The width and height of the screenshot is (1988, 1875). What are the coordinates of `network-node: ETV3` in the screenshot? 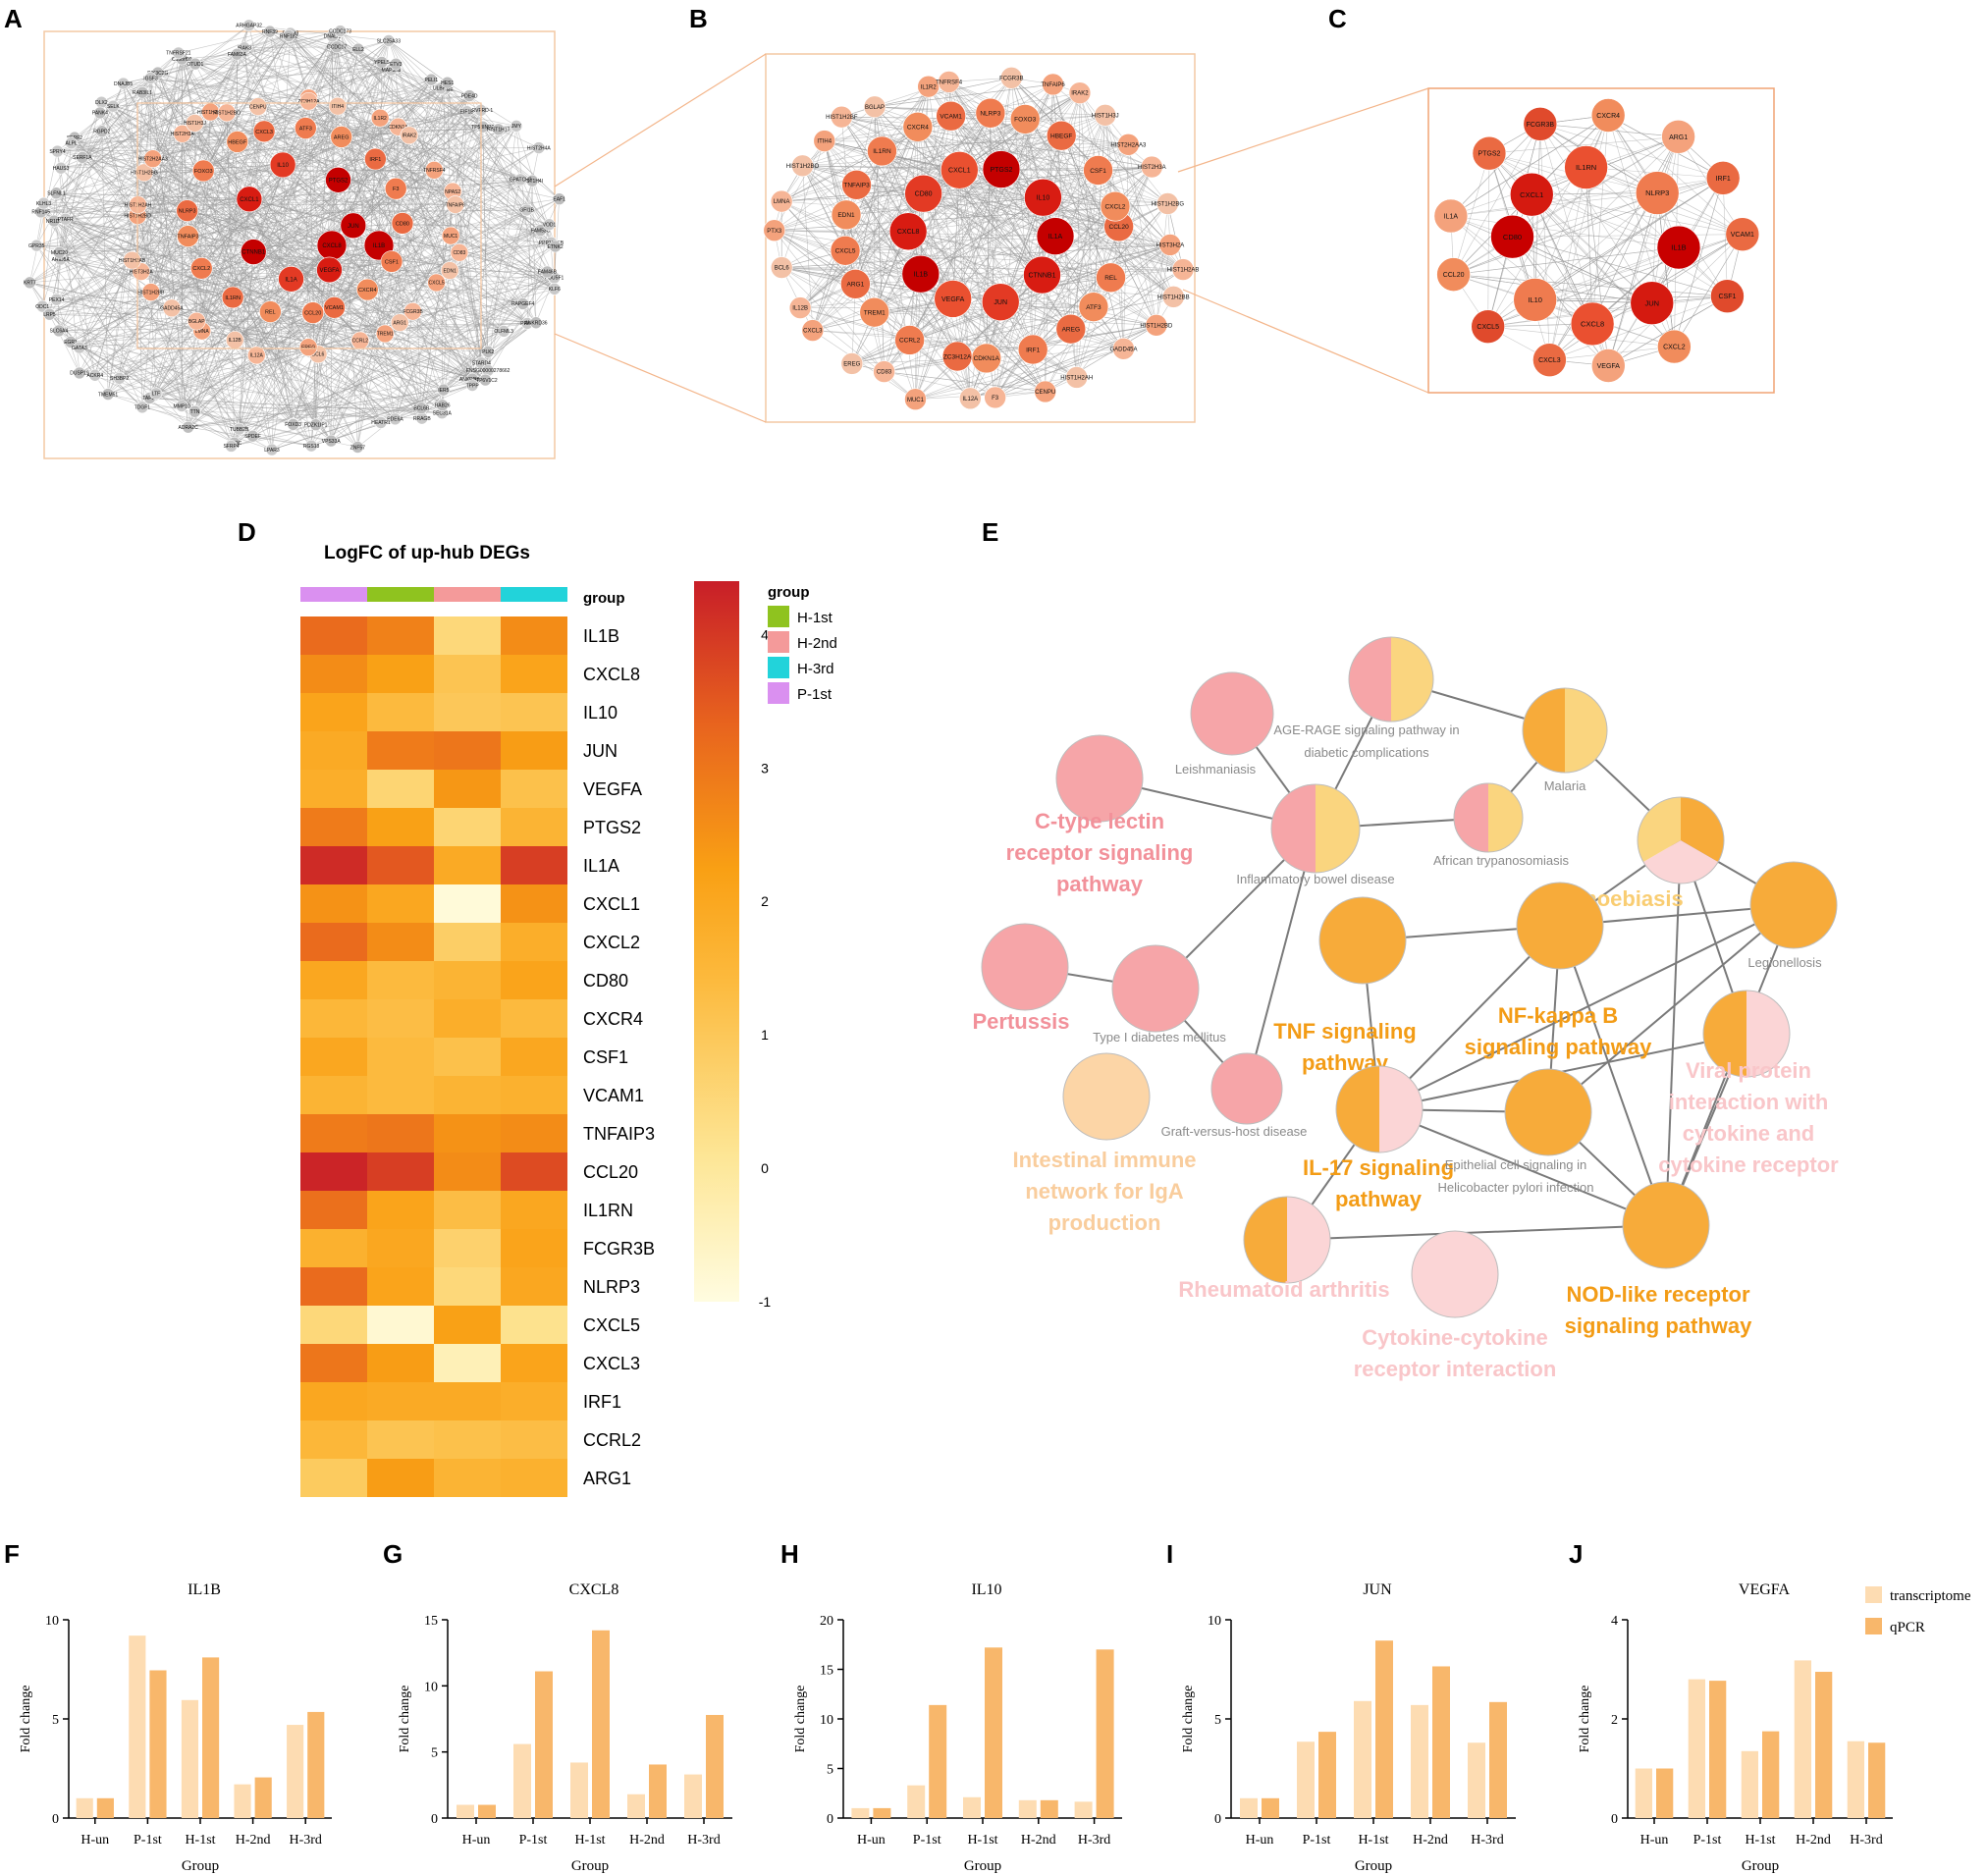 It's located at (396, 64).